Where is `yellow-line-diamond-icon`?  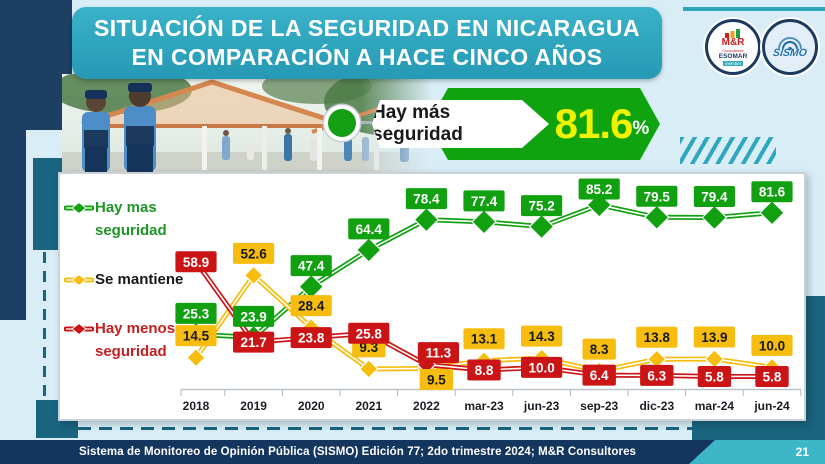 yellow-line-diamond-icon is located at coordinates (79, 280).